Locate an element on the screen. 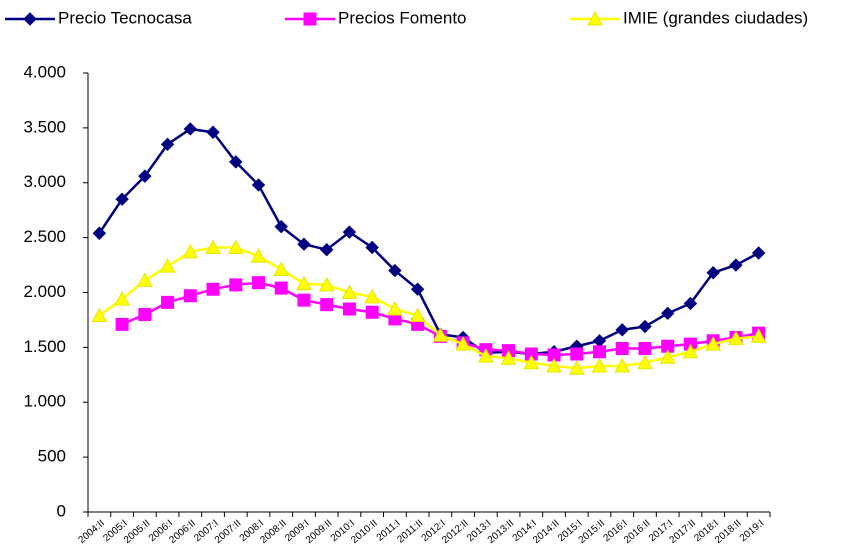 The width and height of the screenshot is (854, 556). x-tick-label: 2018:II is located at coordinates (728, 532).